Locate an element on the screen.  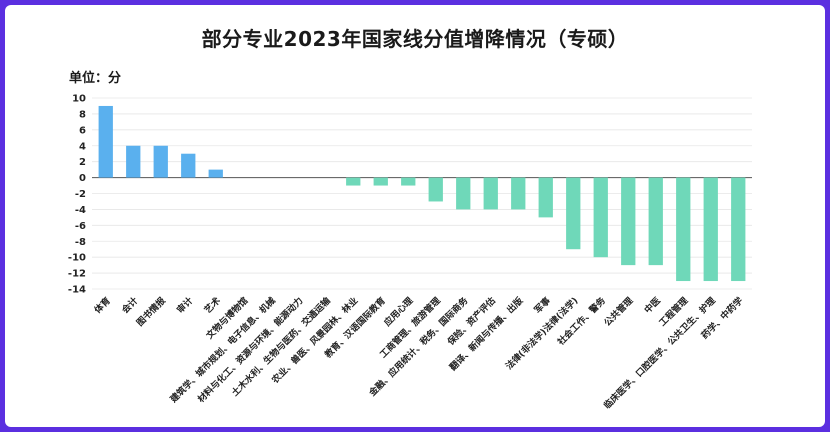
chart-title: 部分专业2023年国家线分值增降情况（专硕） is located at coordinates (415, 39).